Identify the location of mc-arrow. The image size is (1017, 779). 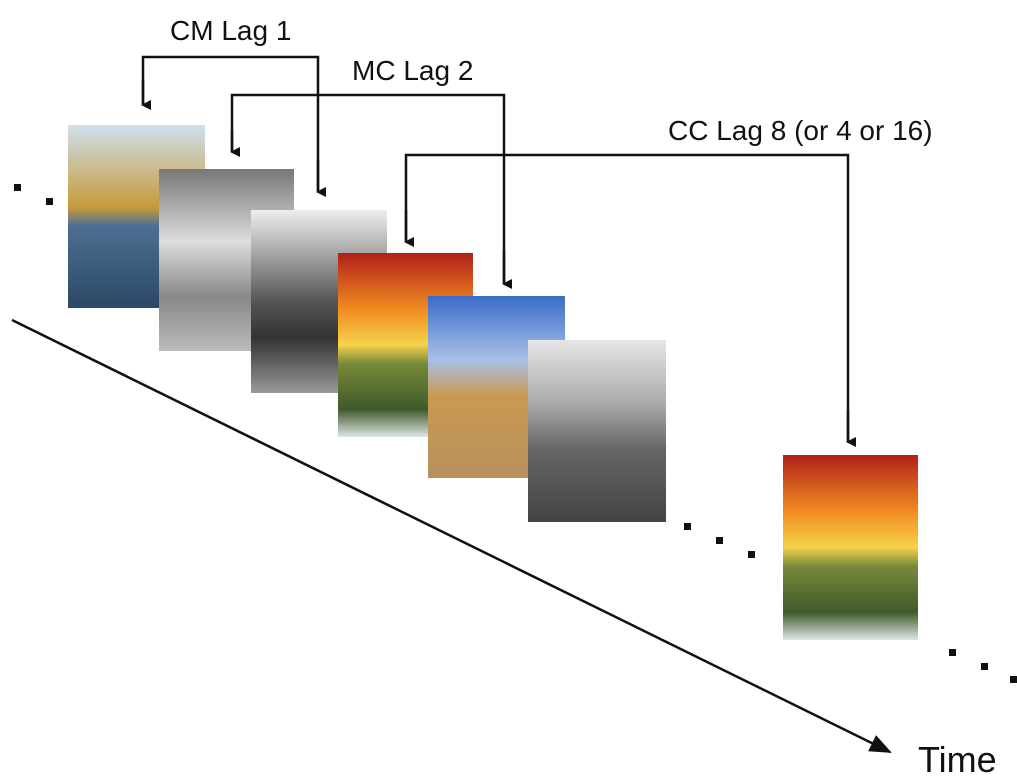
(368, 187).